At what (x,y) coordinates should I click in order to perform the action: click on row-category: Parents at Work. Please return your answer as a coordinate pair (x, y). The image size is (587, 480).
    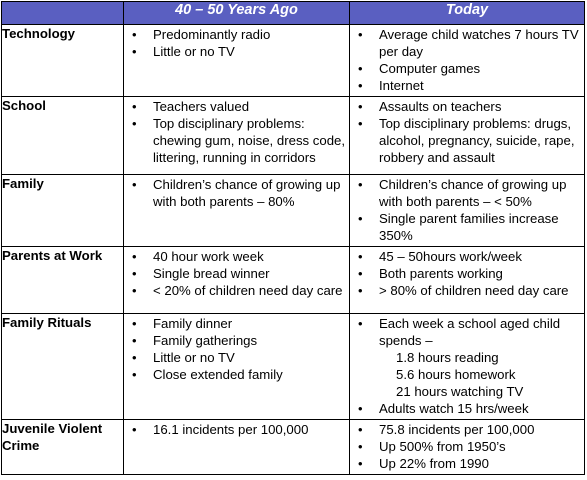
    Looking at the image, I should click on (62, 280).